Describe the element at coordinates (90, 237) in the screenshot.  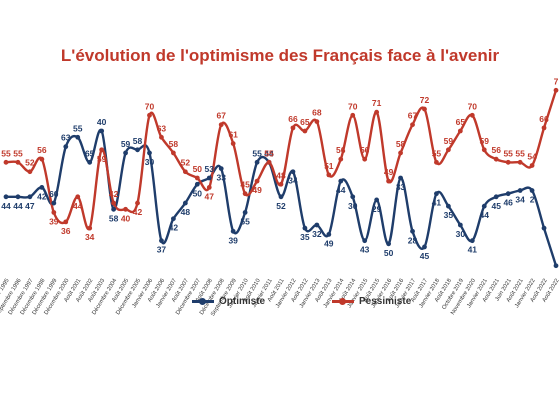
I see `data-label-pessimiste: 34` at that location.